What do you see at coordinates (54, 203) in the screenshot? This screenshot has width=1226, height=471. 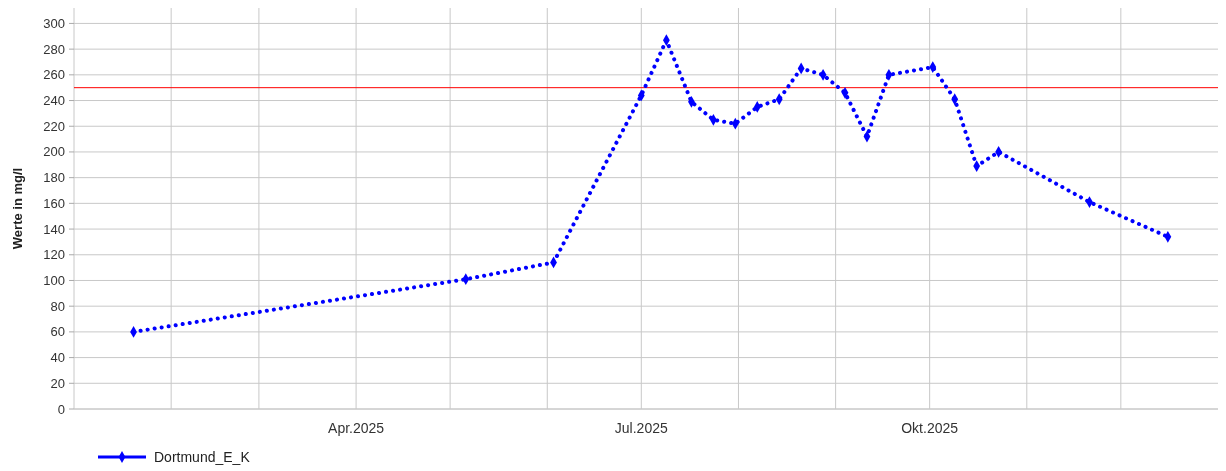 I see `y-tick-label: 160` at bounding box center [54, 203].